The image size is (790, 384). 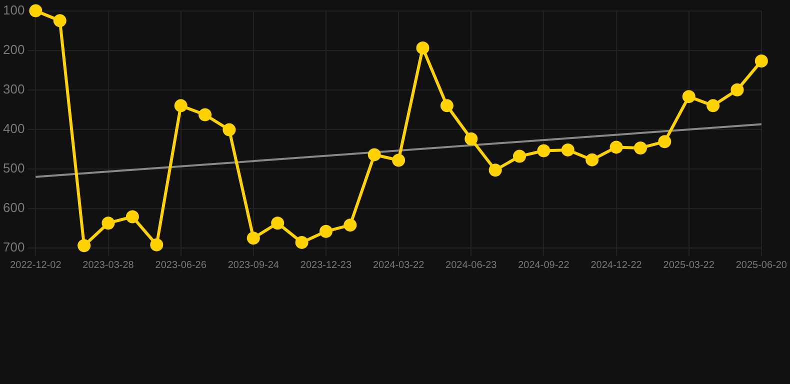 What do you see at coordinates (13, 88) in the screenshot?
I see `y-tick-label: 300` at bounding box center [13, 88].